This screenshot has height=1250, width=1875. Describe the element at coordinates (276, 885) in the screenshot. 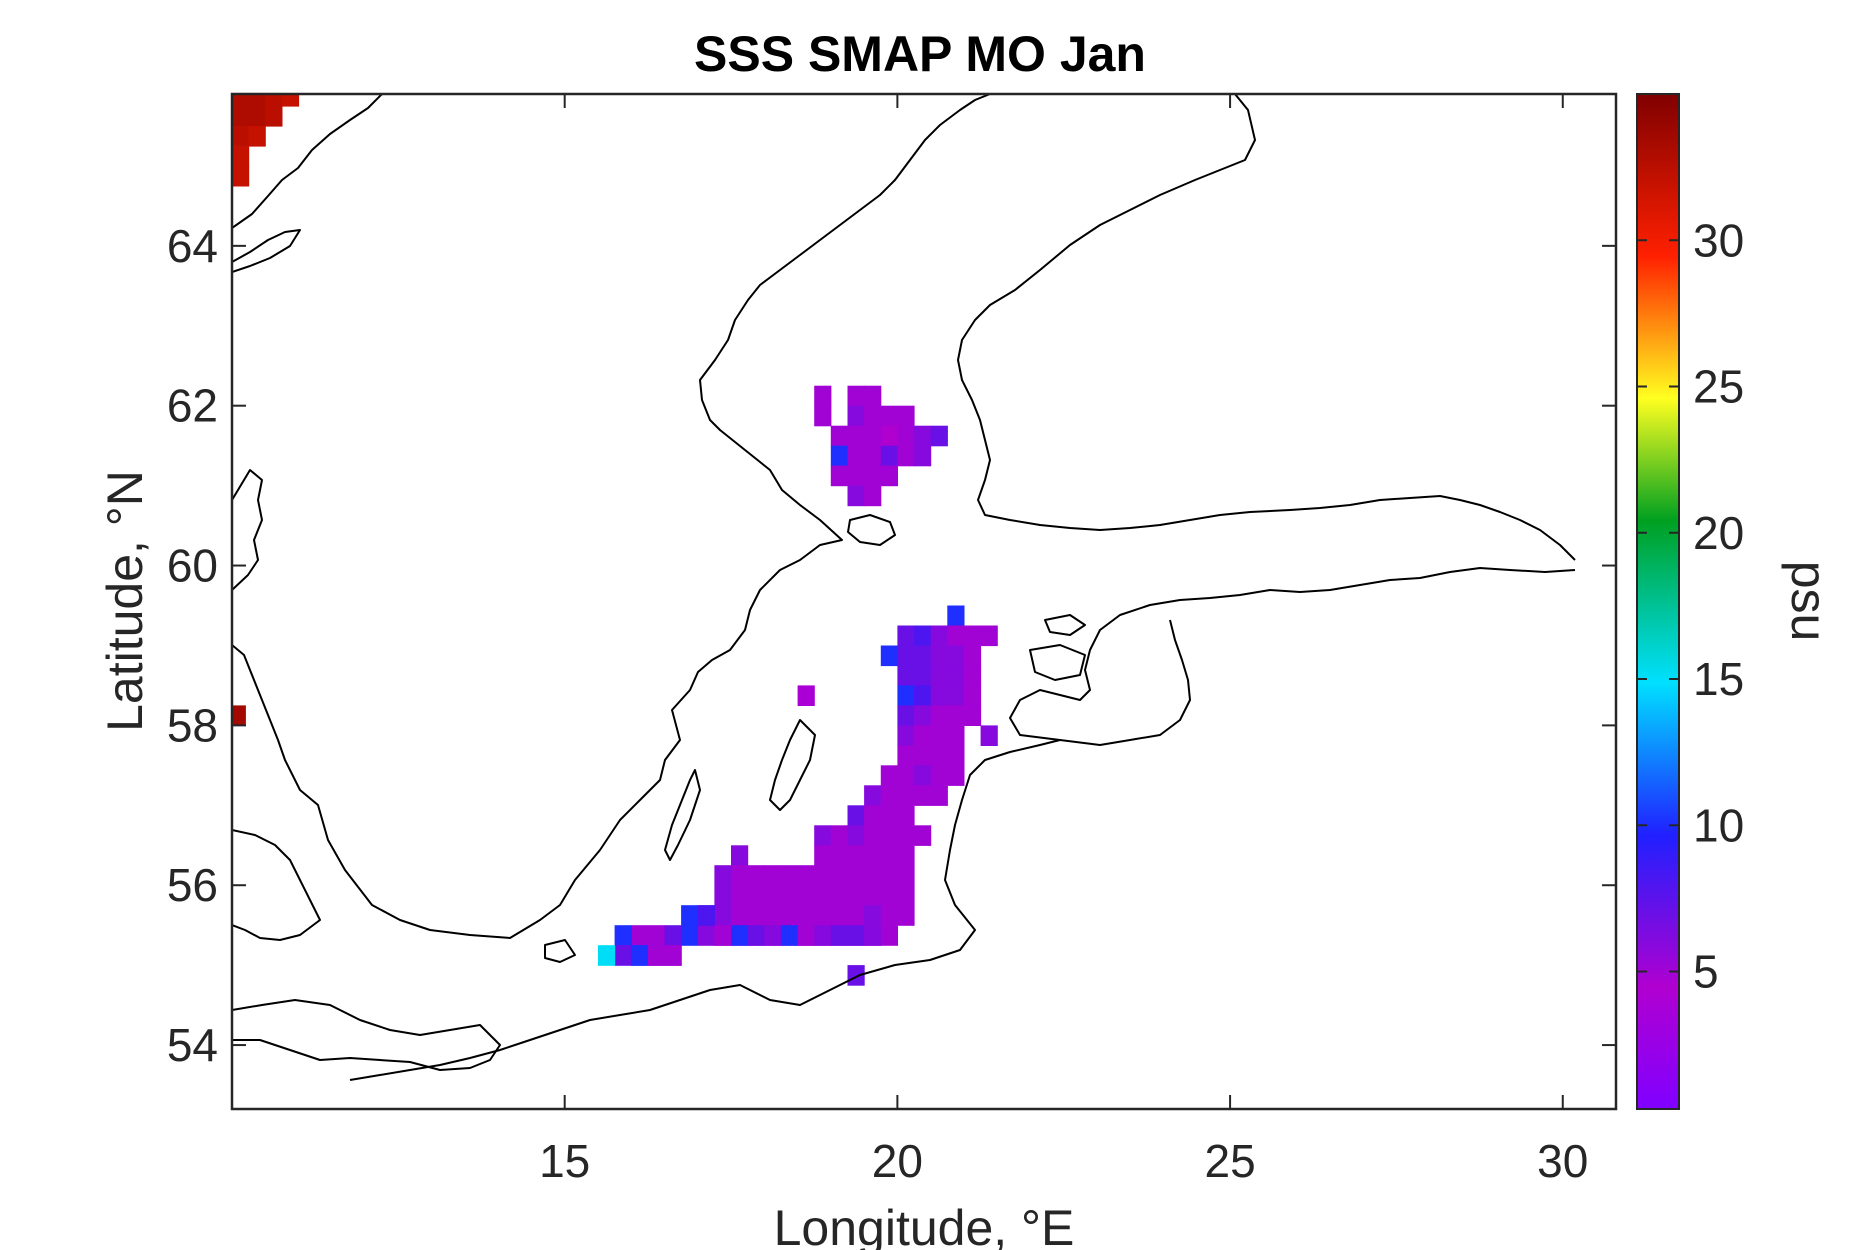

I see `coastline-danish-islands` at that location.